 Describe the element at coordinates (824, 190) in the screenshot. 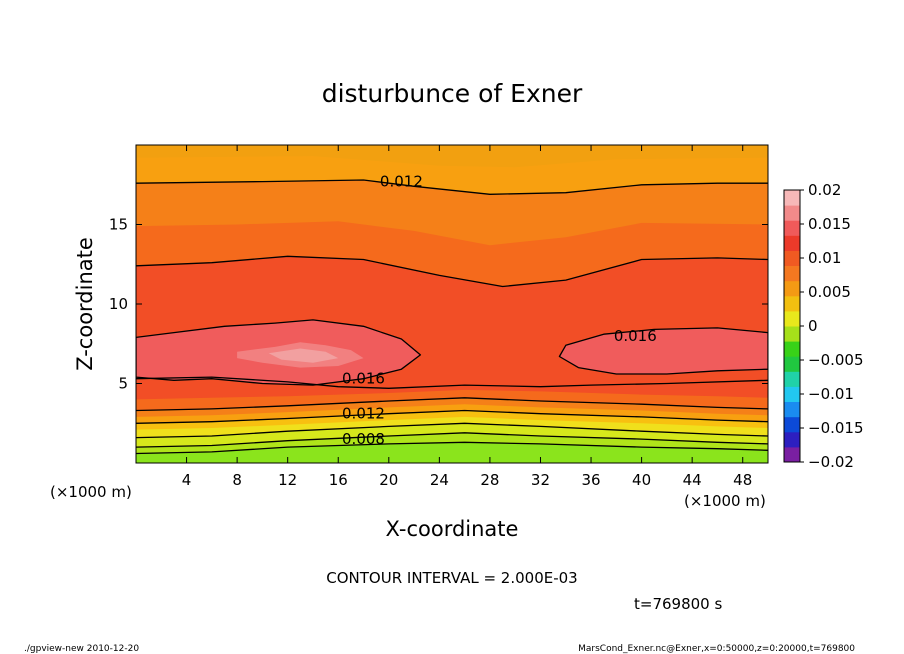

I see `colorbar-tick-label-1: 0.02` at that location.